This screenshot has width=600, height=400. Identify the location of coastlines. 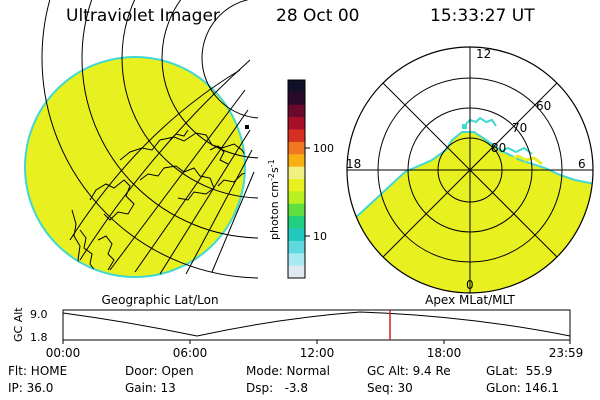
(158, 203).